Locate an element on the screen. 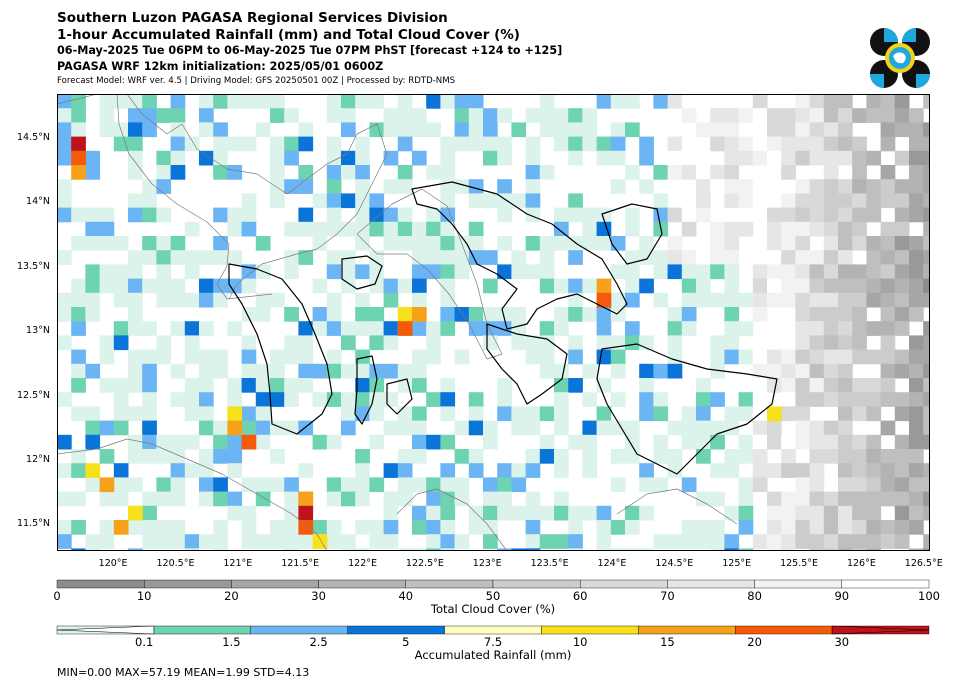 The height and width of the screenshot is (692, 955). heavy-rain-cell is located at coordinates (419, 314).